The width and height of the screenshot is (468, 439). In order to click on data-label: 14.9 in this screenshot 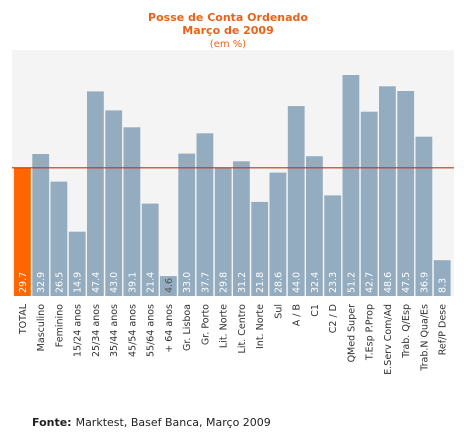, I will do `click(78, 282)`.